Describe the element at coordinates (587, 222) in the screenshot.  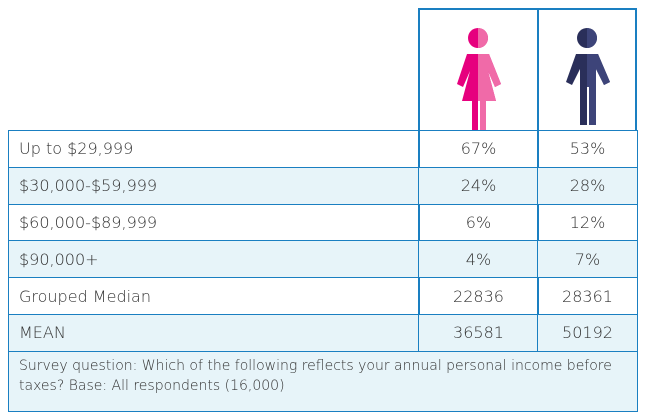
I see `value-cell: 12%` at that location.